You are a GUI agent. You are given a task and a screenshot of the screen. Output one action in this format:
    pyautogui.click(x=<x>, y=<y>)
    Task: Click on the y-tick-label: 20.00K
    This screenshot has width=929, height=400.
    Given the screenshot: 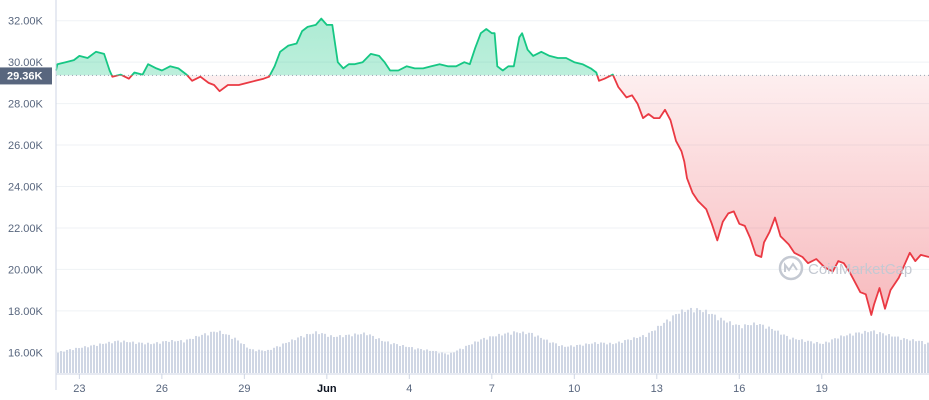 What is the action you would take?
    pyautogui.click(x=26, y=270)
    